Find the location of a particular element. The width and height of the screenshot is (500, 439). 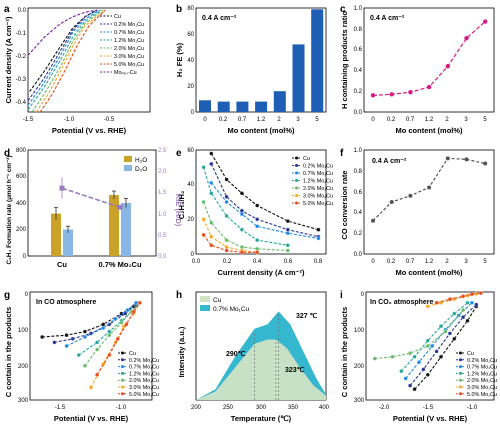

bar-H₂O is located at coordinates (56, 234).